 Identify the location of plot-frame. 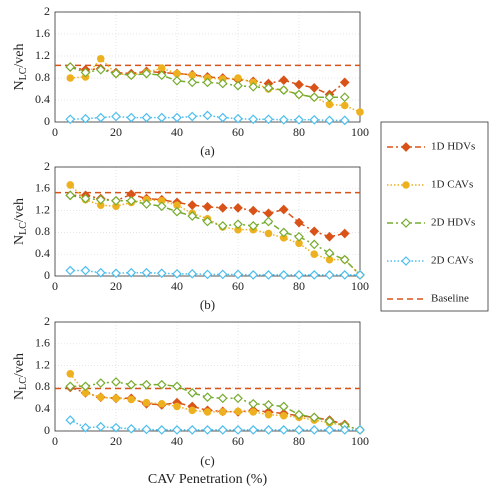
(207, 67).